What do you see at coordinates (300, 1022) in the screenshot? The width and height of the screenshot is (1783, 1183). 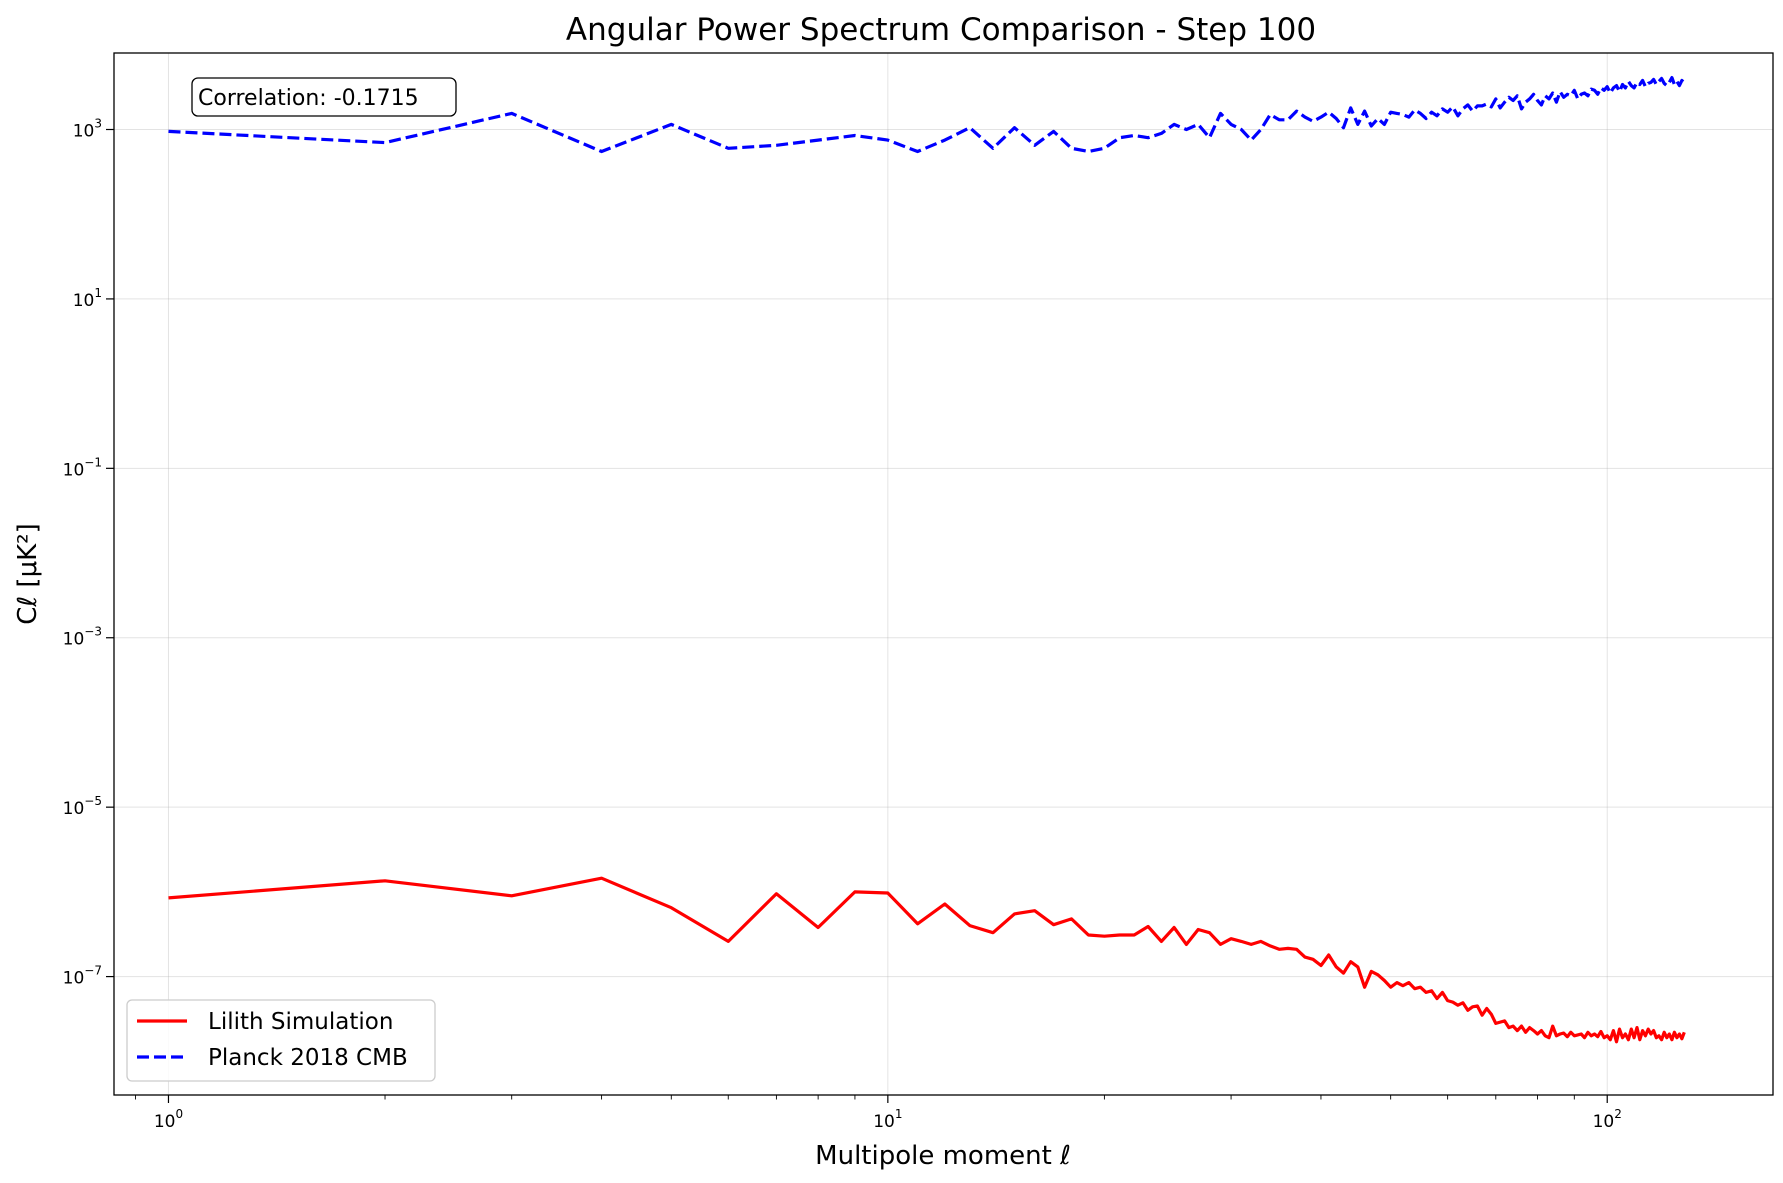 I see `legend-label-lilith: Lilith Simulation` at bounding box center [300, 1022].